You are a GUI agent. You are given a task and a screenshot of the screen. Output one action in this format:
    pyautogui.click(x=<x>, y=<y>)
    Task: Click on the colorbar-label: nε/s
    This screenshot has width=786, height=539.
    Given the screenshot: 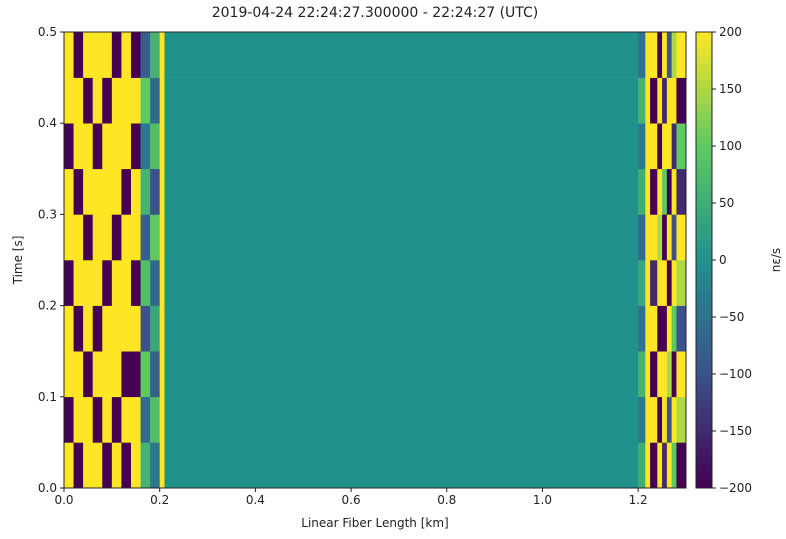 What is the action you would take?
    pyautogui.click(x=776, y=260)
    